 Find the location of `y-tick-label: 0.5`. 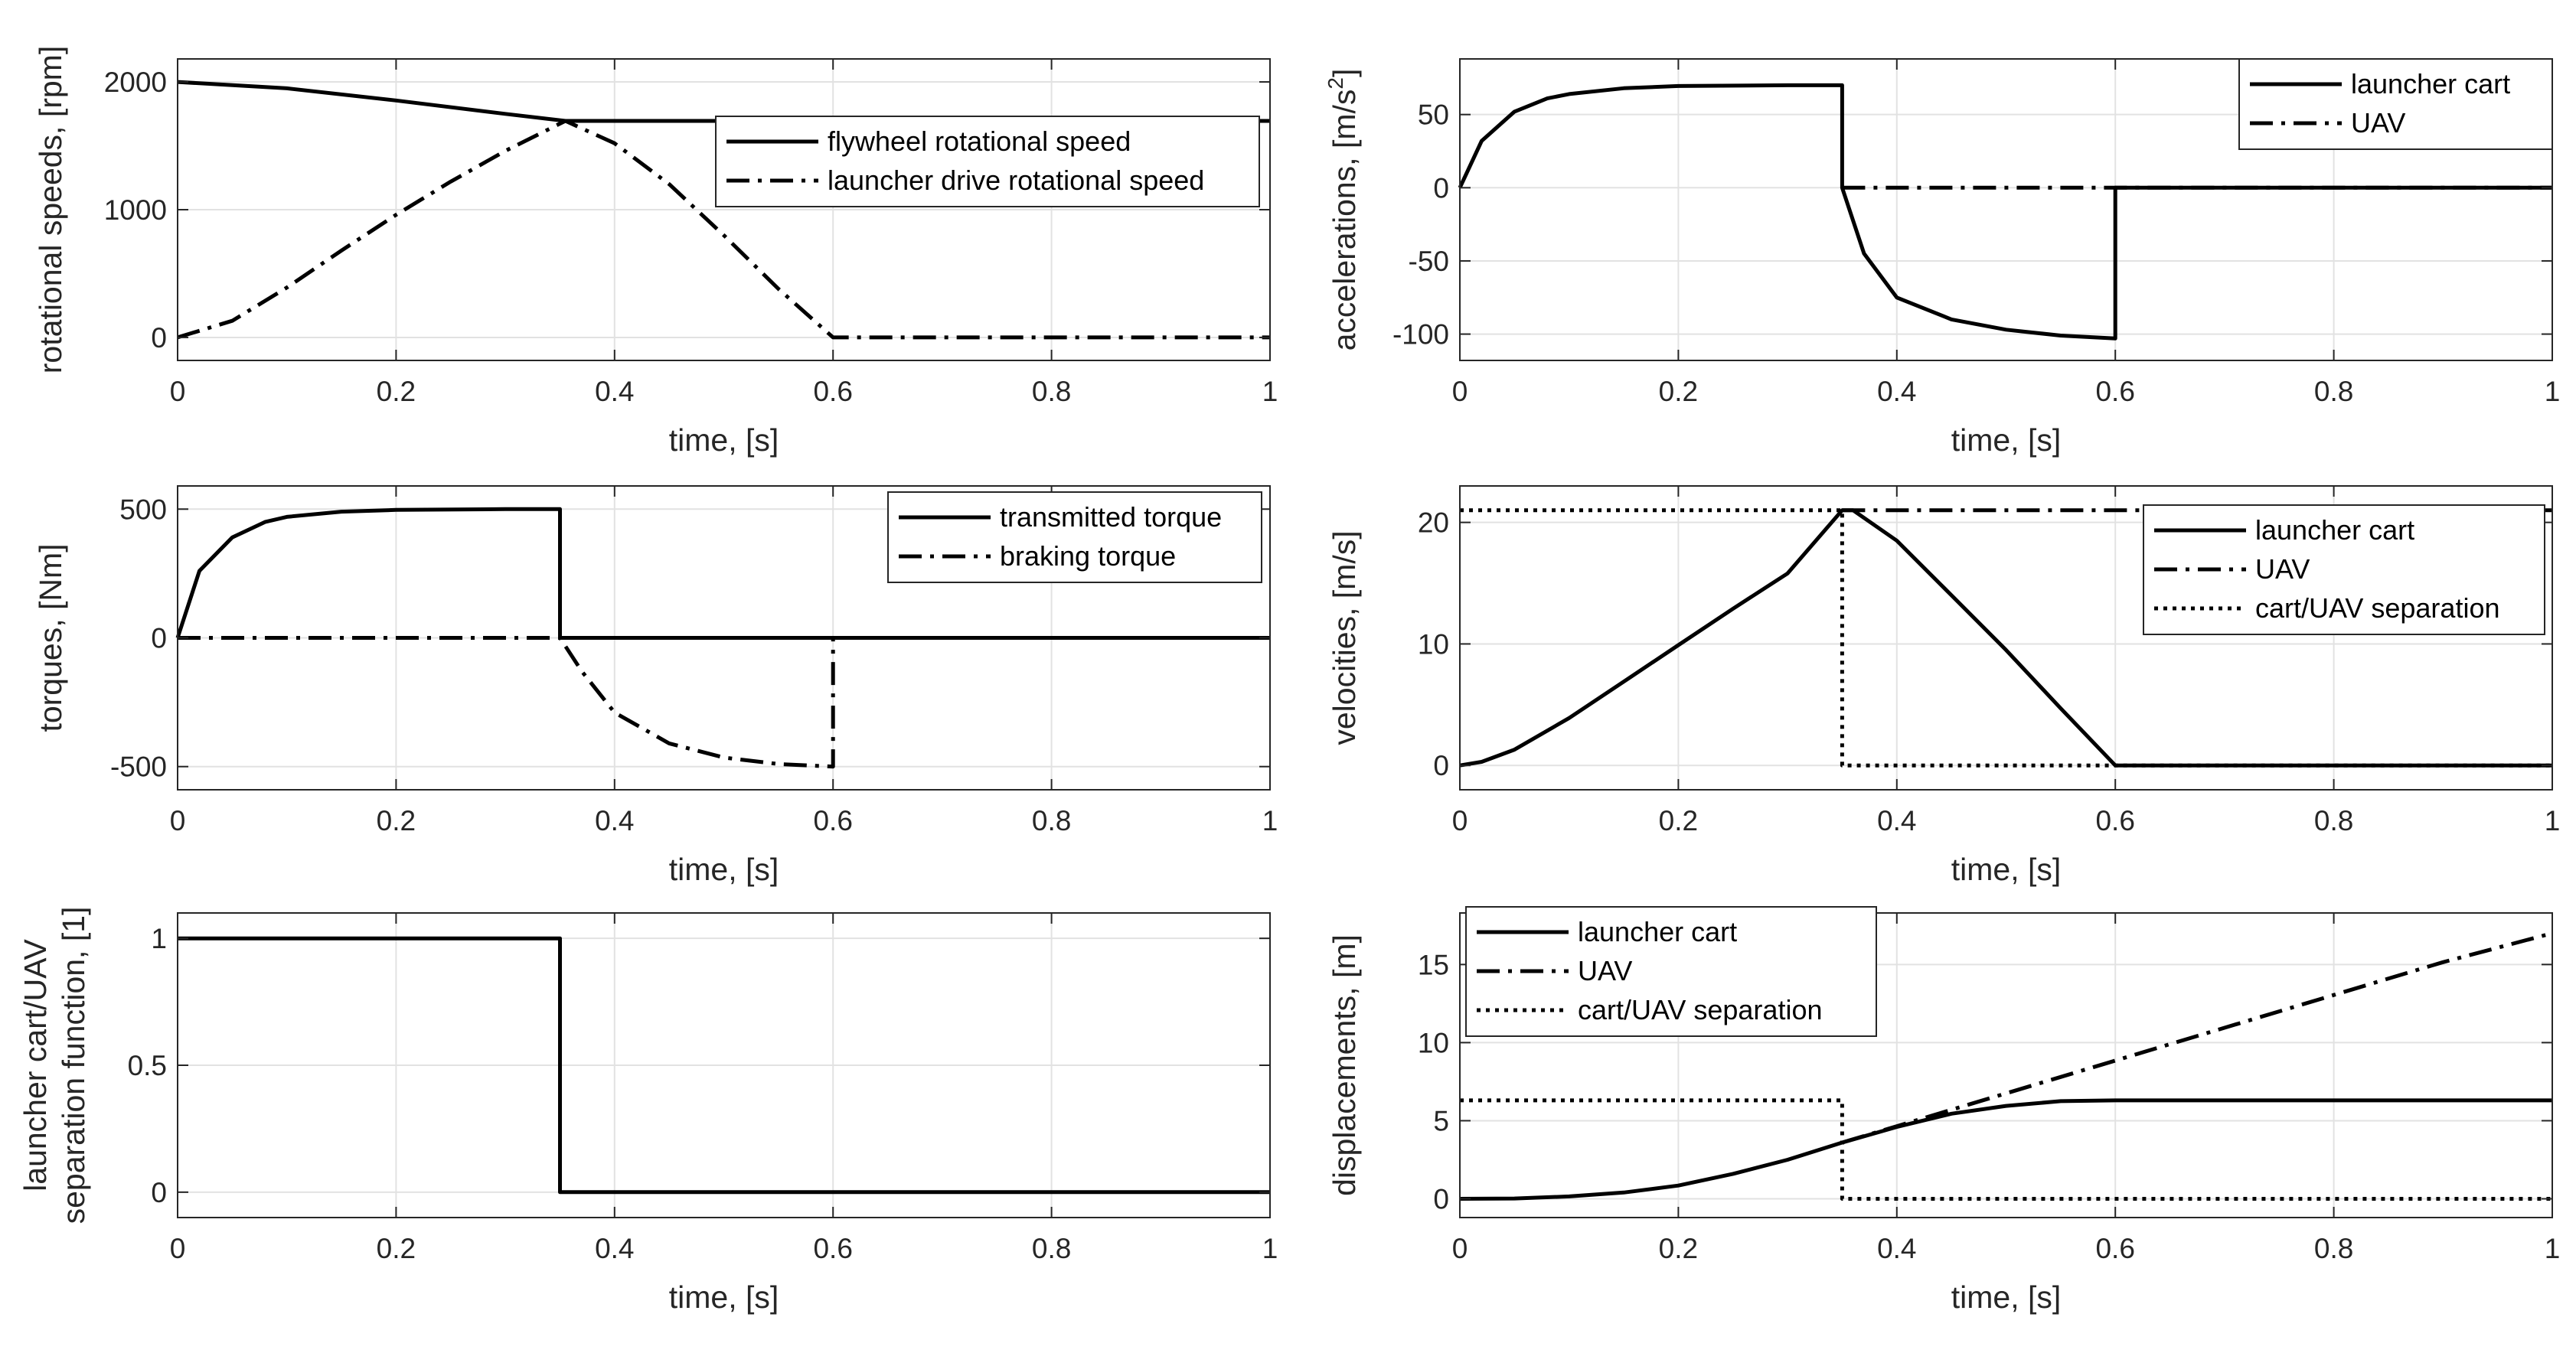

y-tick-label: 0.5 is located at coordinates (147, 1065).